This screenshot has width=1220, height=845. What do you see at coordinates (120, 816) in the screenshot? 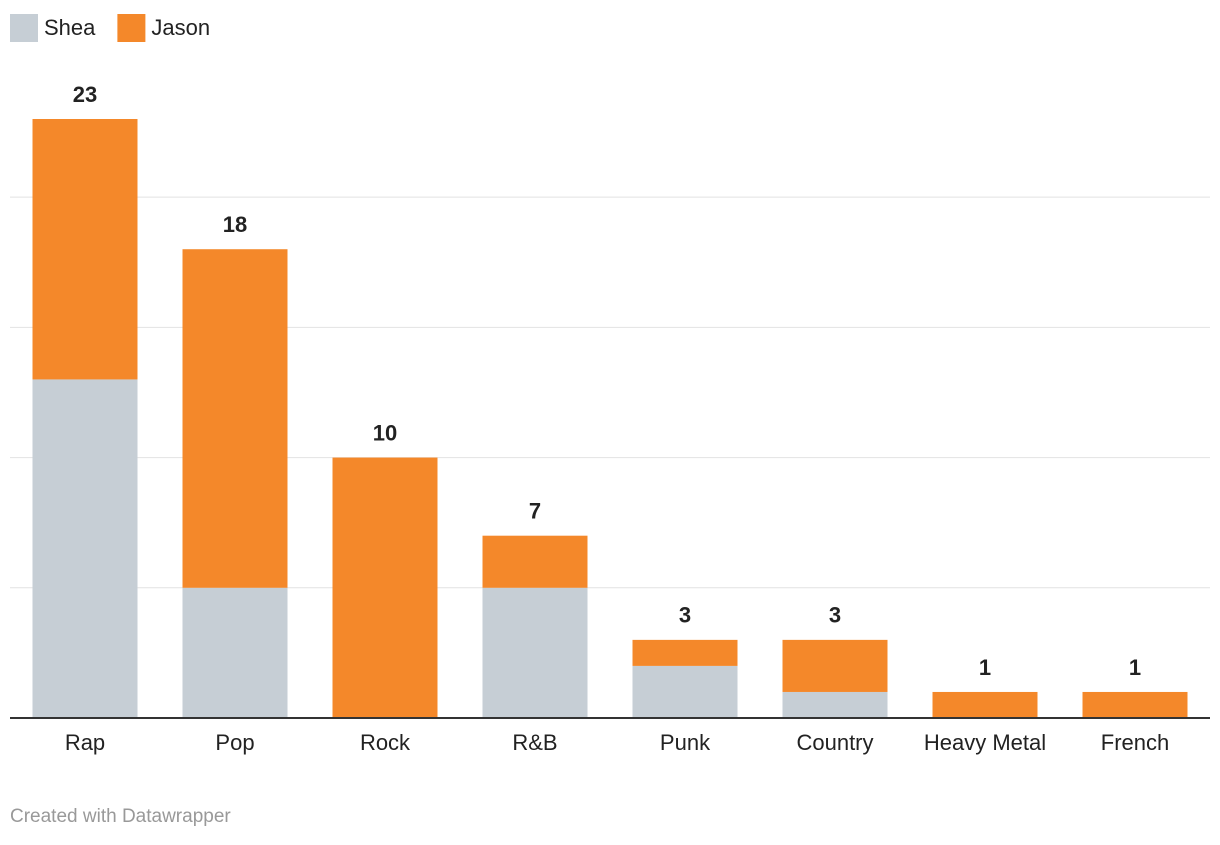
I see `footer: Created with Datawrapper` at bounding box center [120, 816].